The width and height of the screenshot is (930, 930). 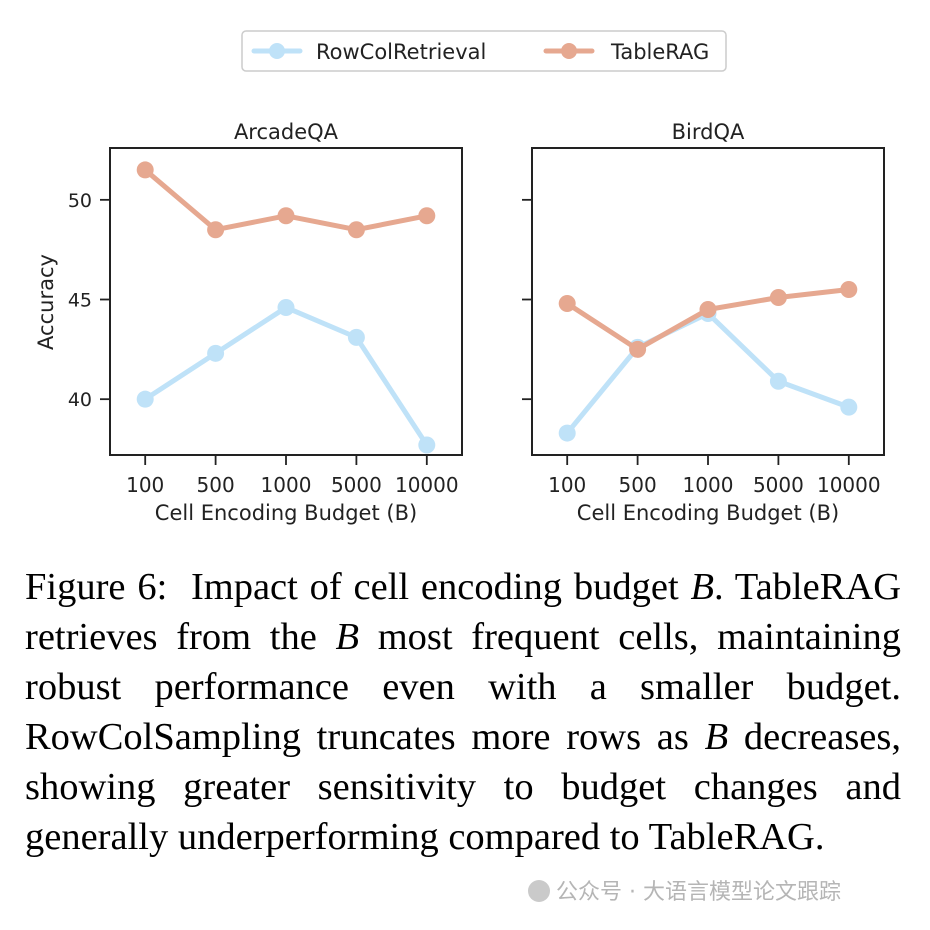 I want to click on caption-text: Impact of cell encoding budget, so click(x=440, y=587).